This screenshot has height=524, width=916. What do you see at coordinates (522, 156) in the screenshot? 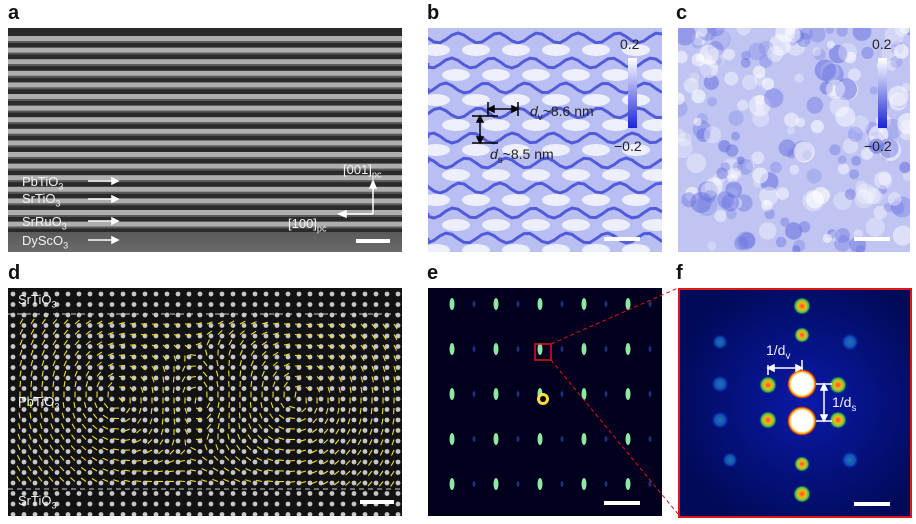
I see `ds-label: ds~8.5 nm` at bounding box center [522, 156].